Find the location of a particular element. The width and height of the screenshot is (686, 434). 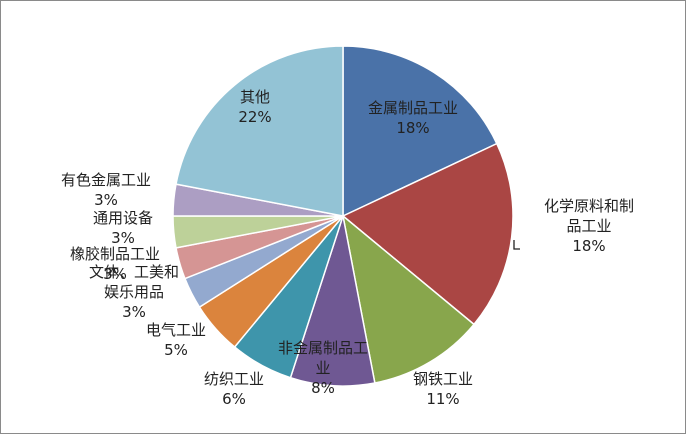

slice-label: 化学原料和制品工业 18% is located at coordinates (589, 226).